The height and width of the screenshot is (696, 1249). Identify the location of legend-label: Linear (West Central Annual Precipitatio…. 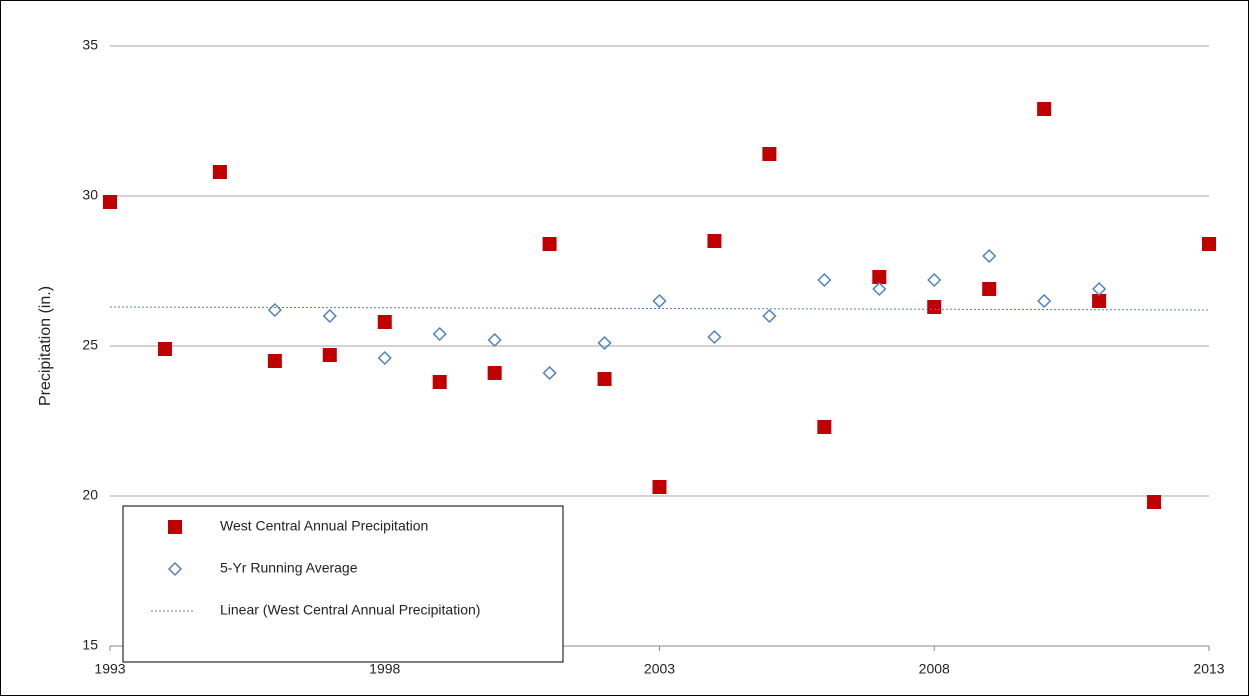
(350, 610).